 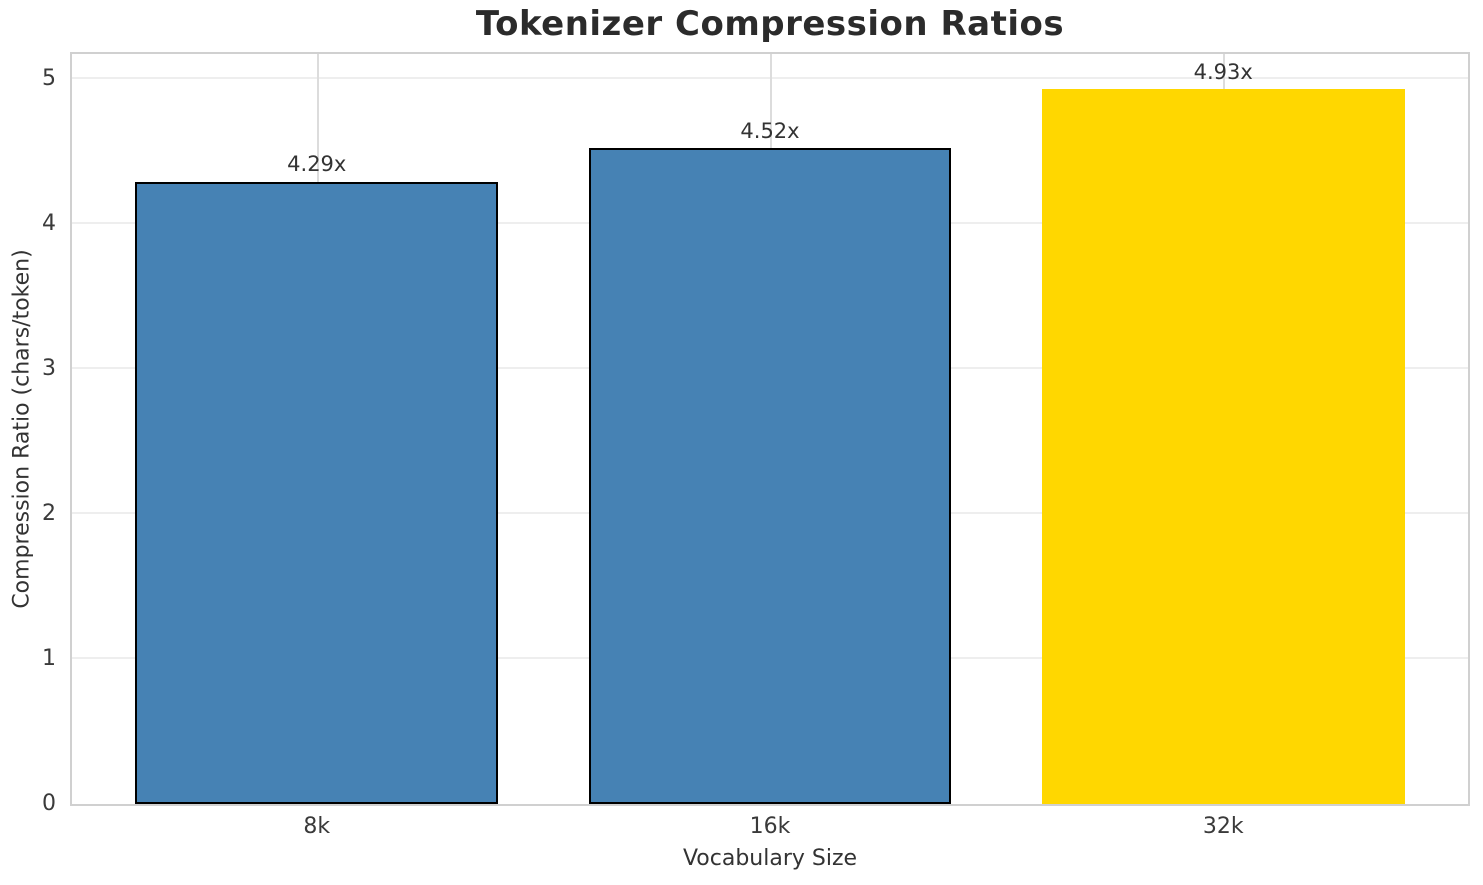 I want to click on y-tick-label: 2, so click(x=49, y=513).